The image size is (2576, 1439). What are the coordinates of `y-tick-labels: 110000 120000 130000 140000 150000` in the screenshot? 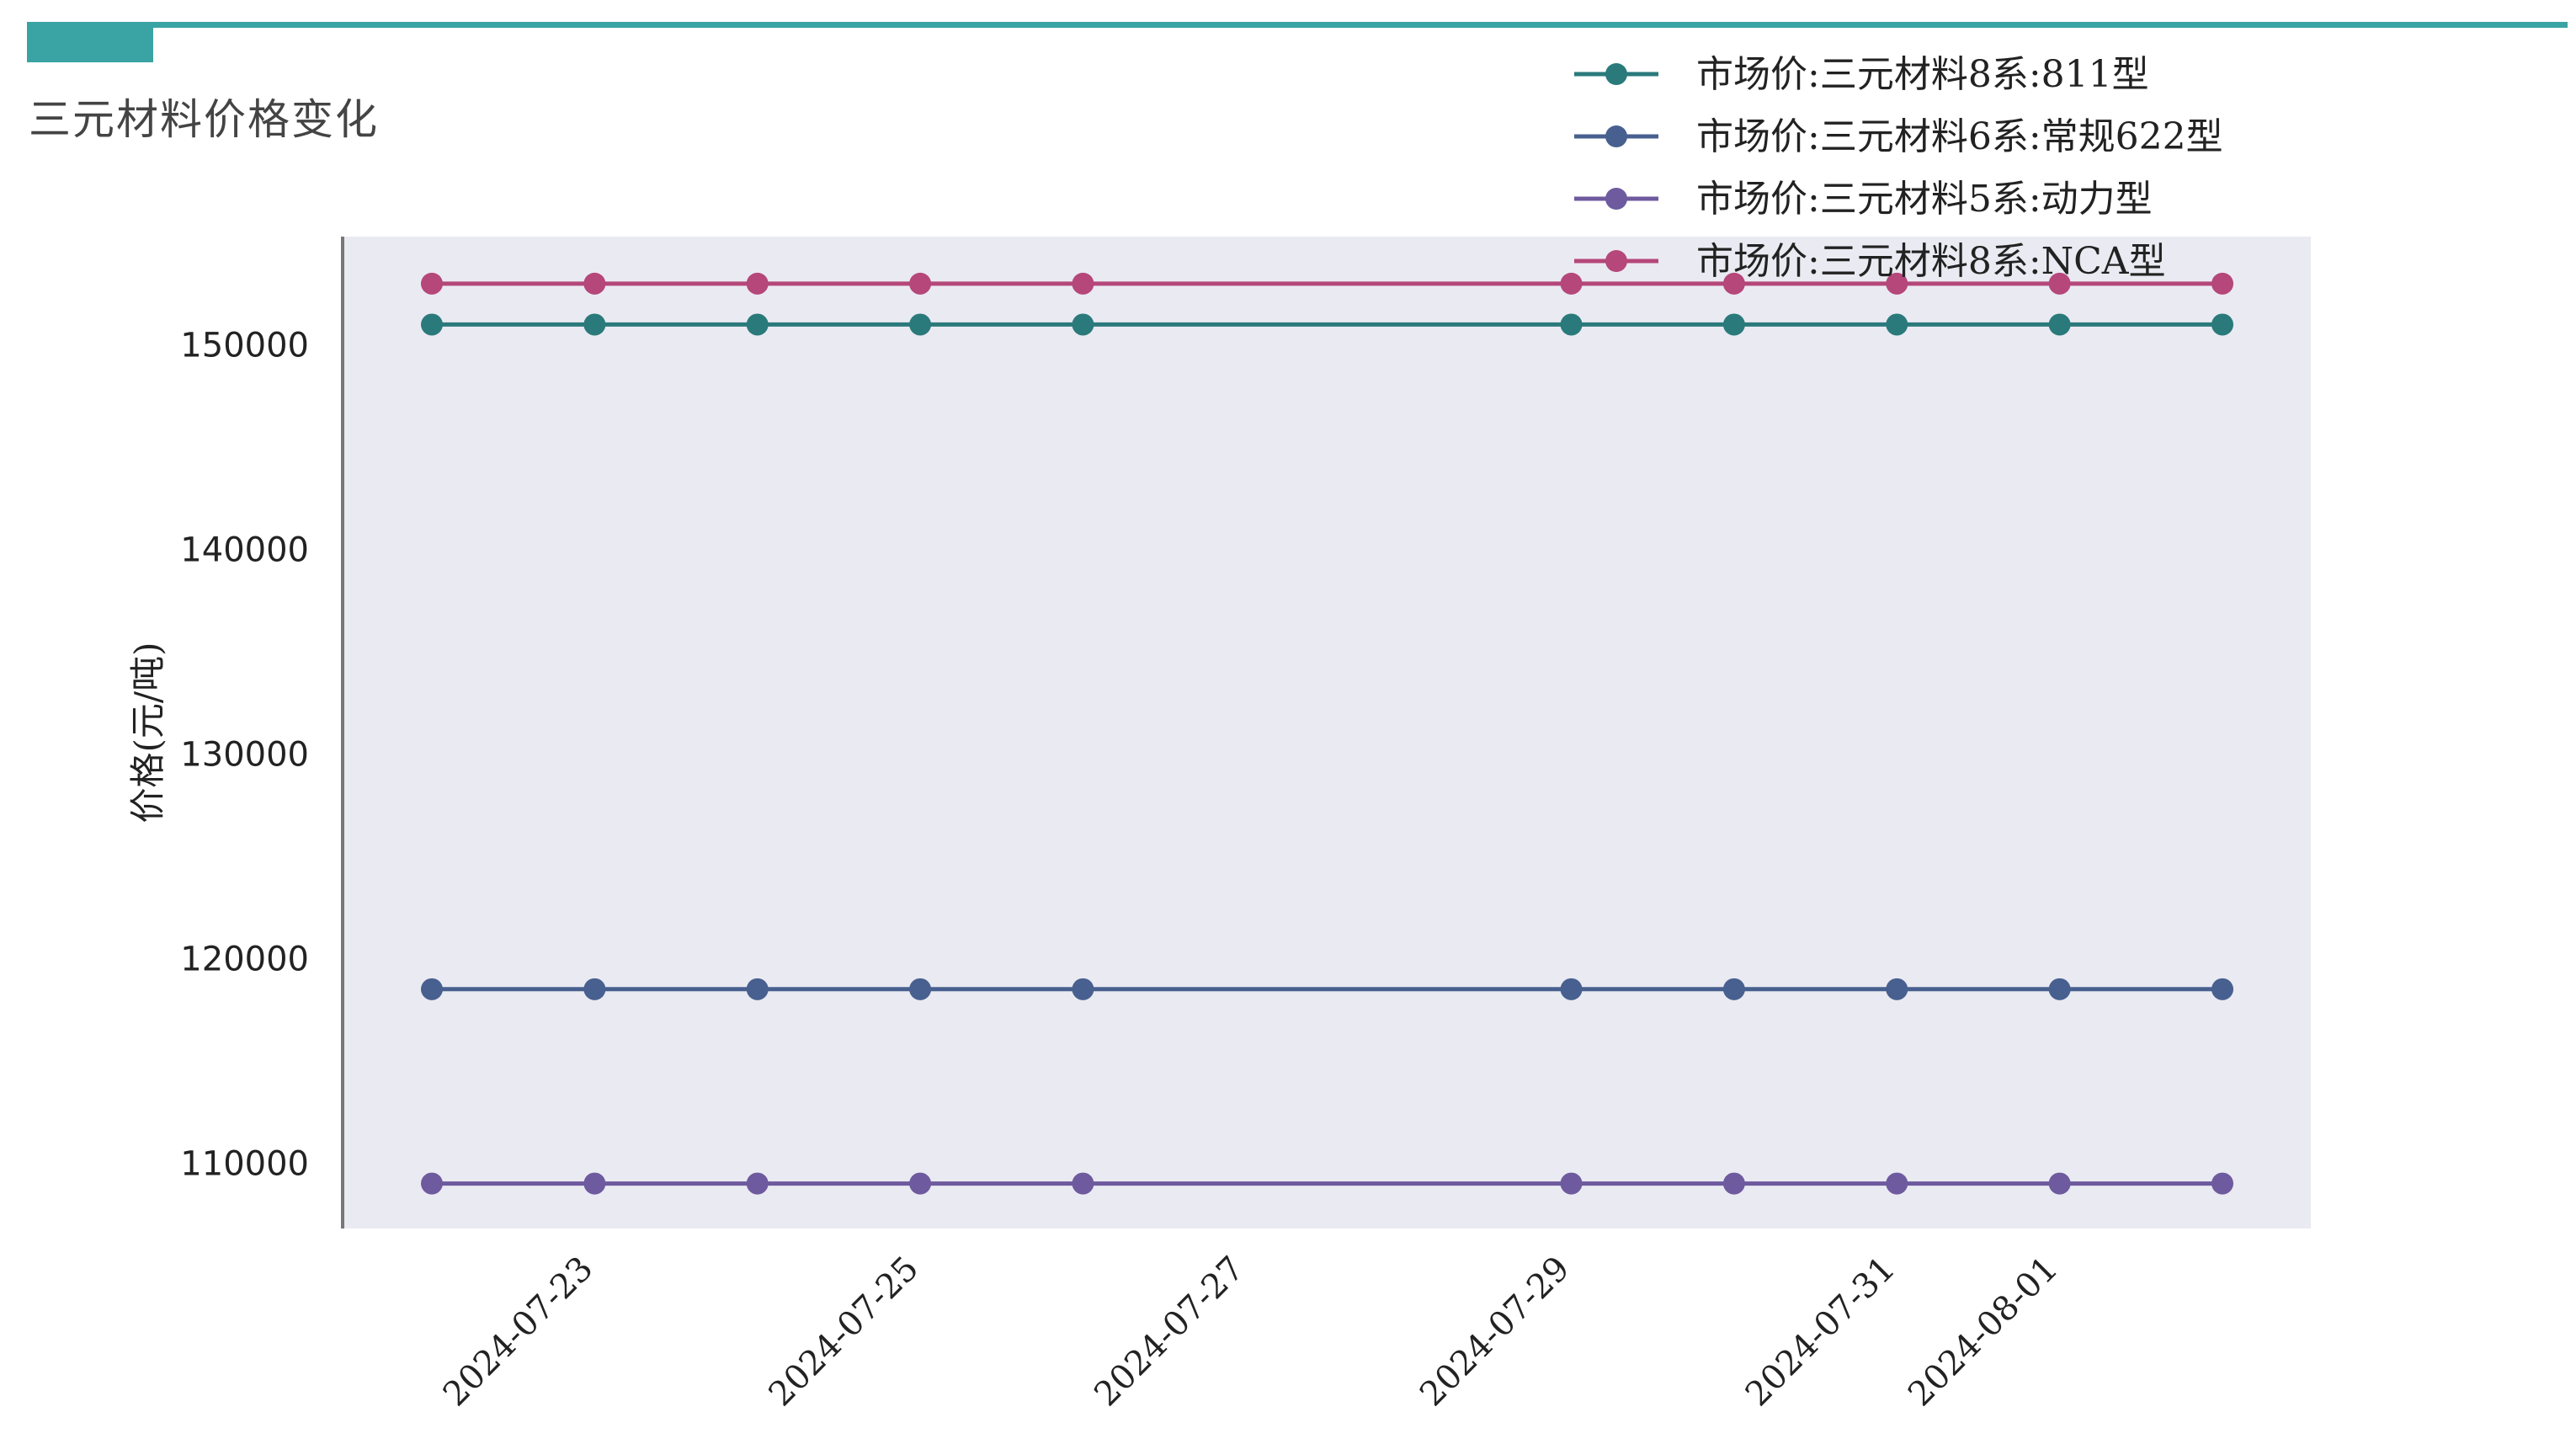 It's located at (245, 755).